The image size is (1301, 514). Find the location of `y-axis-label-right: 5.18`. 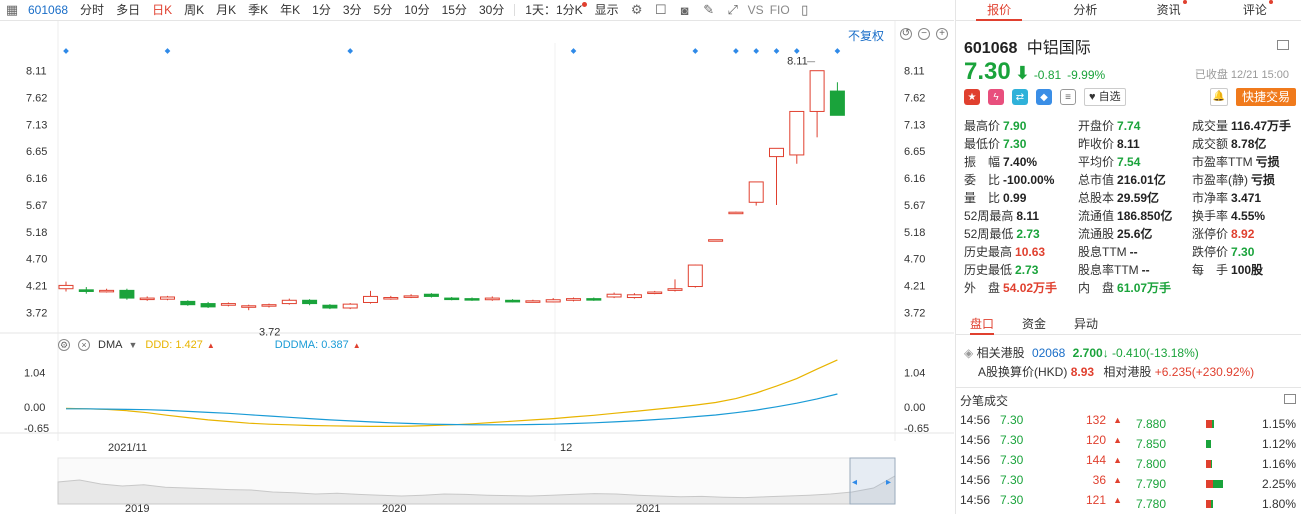

y-axis-label-right: 5.18 is located at coordinates (914, 233).